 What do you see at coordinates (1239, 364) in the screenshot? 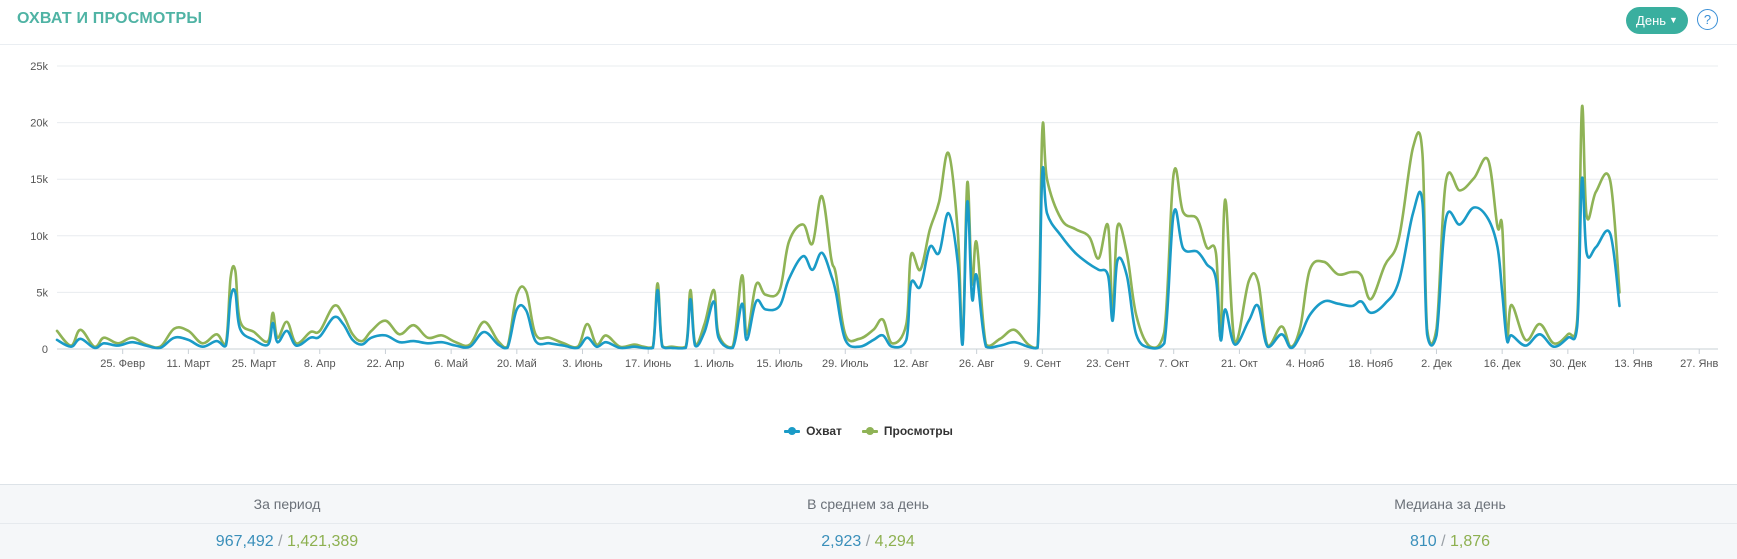
I see `x-tick-label: 21. Окт` at bounding box center [1239, 364].